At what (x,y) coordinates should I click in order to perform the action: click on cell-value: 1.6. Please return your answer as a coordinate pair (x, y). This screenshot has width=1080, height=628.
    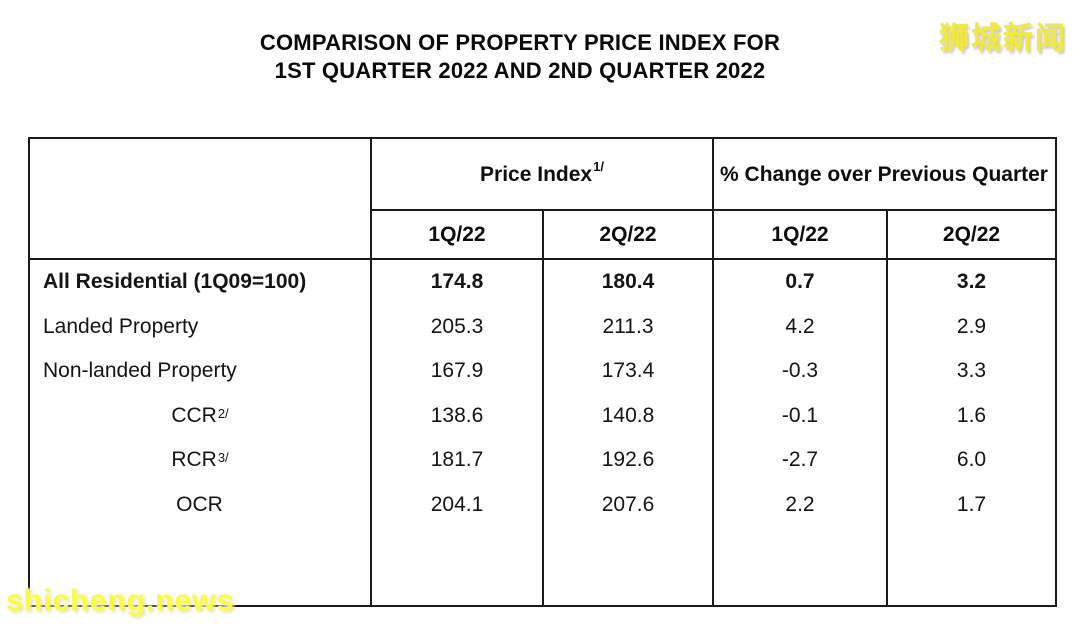
    Looking at the image, I should click on (971, 415).